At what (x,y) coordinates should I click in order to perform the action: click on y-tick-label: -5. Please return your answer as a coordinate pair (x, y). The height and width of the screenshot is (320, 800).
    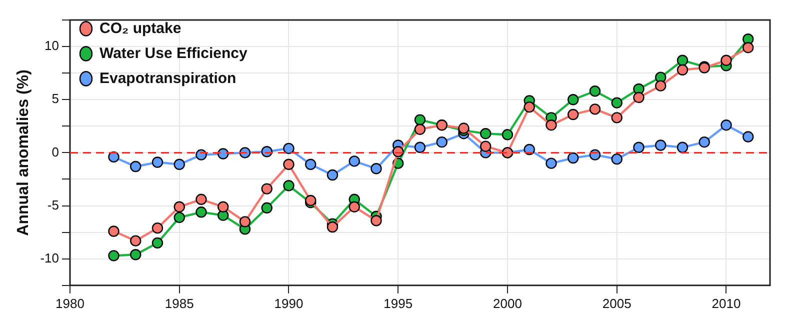
    Looking at the image, I should click on (53, 204).